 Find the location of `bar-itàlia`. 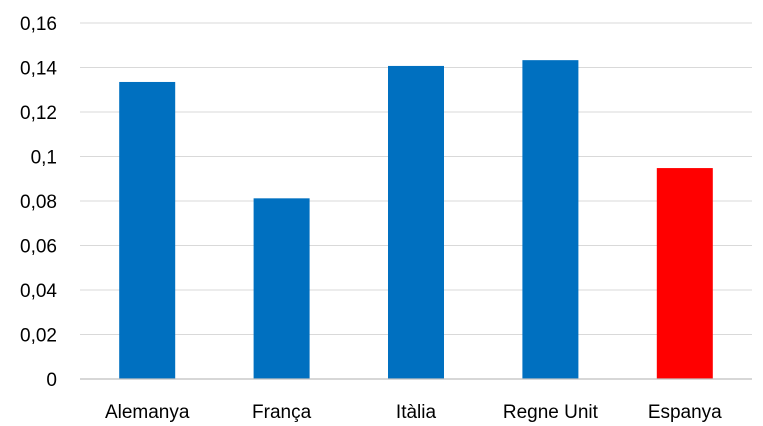

bar-itàlia is located at coordinates (416, 222).